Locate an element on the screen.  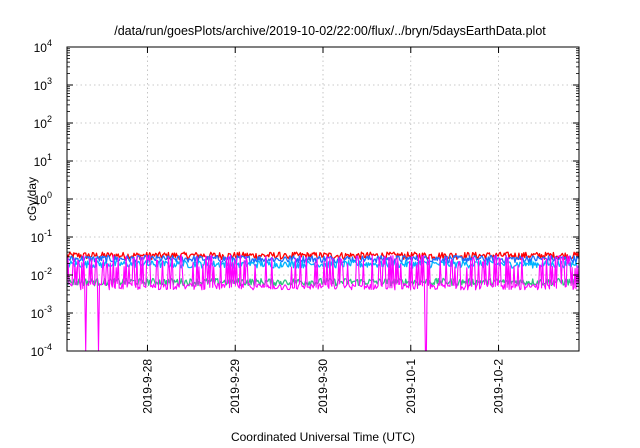
y-tick-label: 10⁻² is located at coordinates (41, 274).